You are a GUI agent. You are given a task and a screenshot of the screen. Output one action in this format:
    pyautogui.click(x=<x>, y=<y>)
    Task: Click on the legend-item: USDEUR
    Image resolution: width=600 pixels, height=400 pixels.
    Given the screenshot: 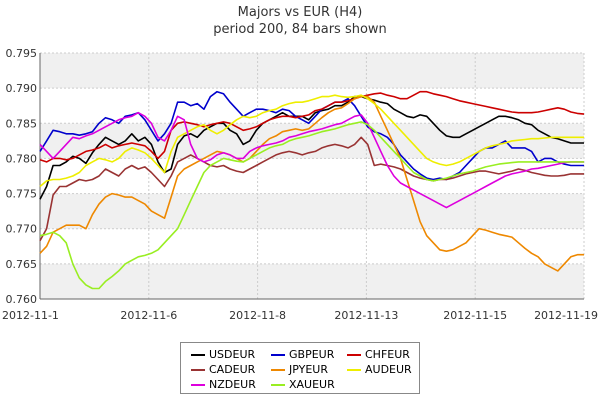 What is the action you would take?
    pyautogui.click(x=223, y=354)
    